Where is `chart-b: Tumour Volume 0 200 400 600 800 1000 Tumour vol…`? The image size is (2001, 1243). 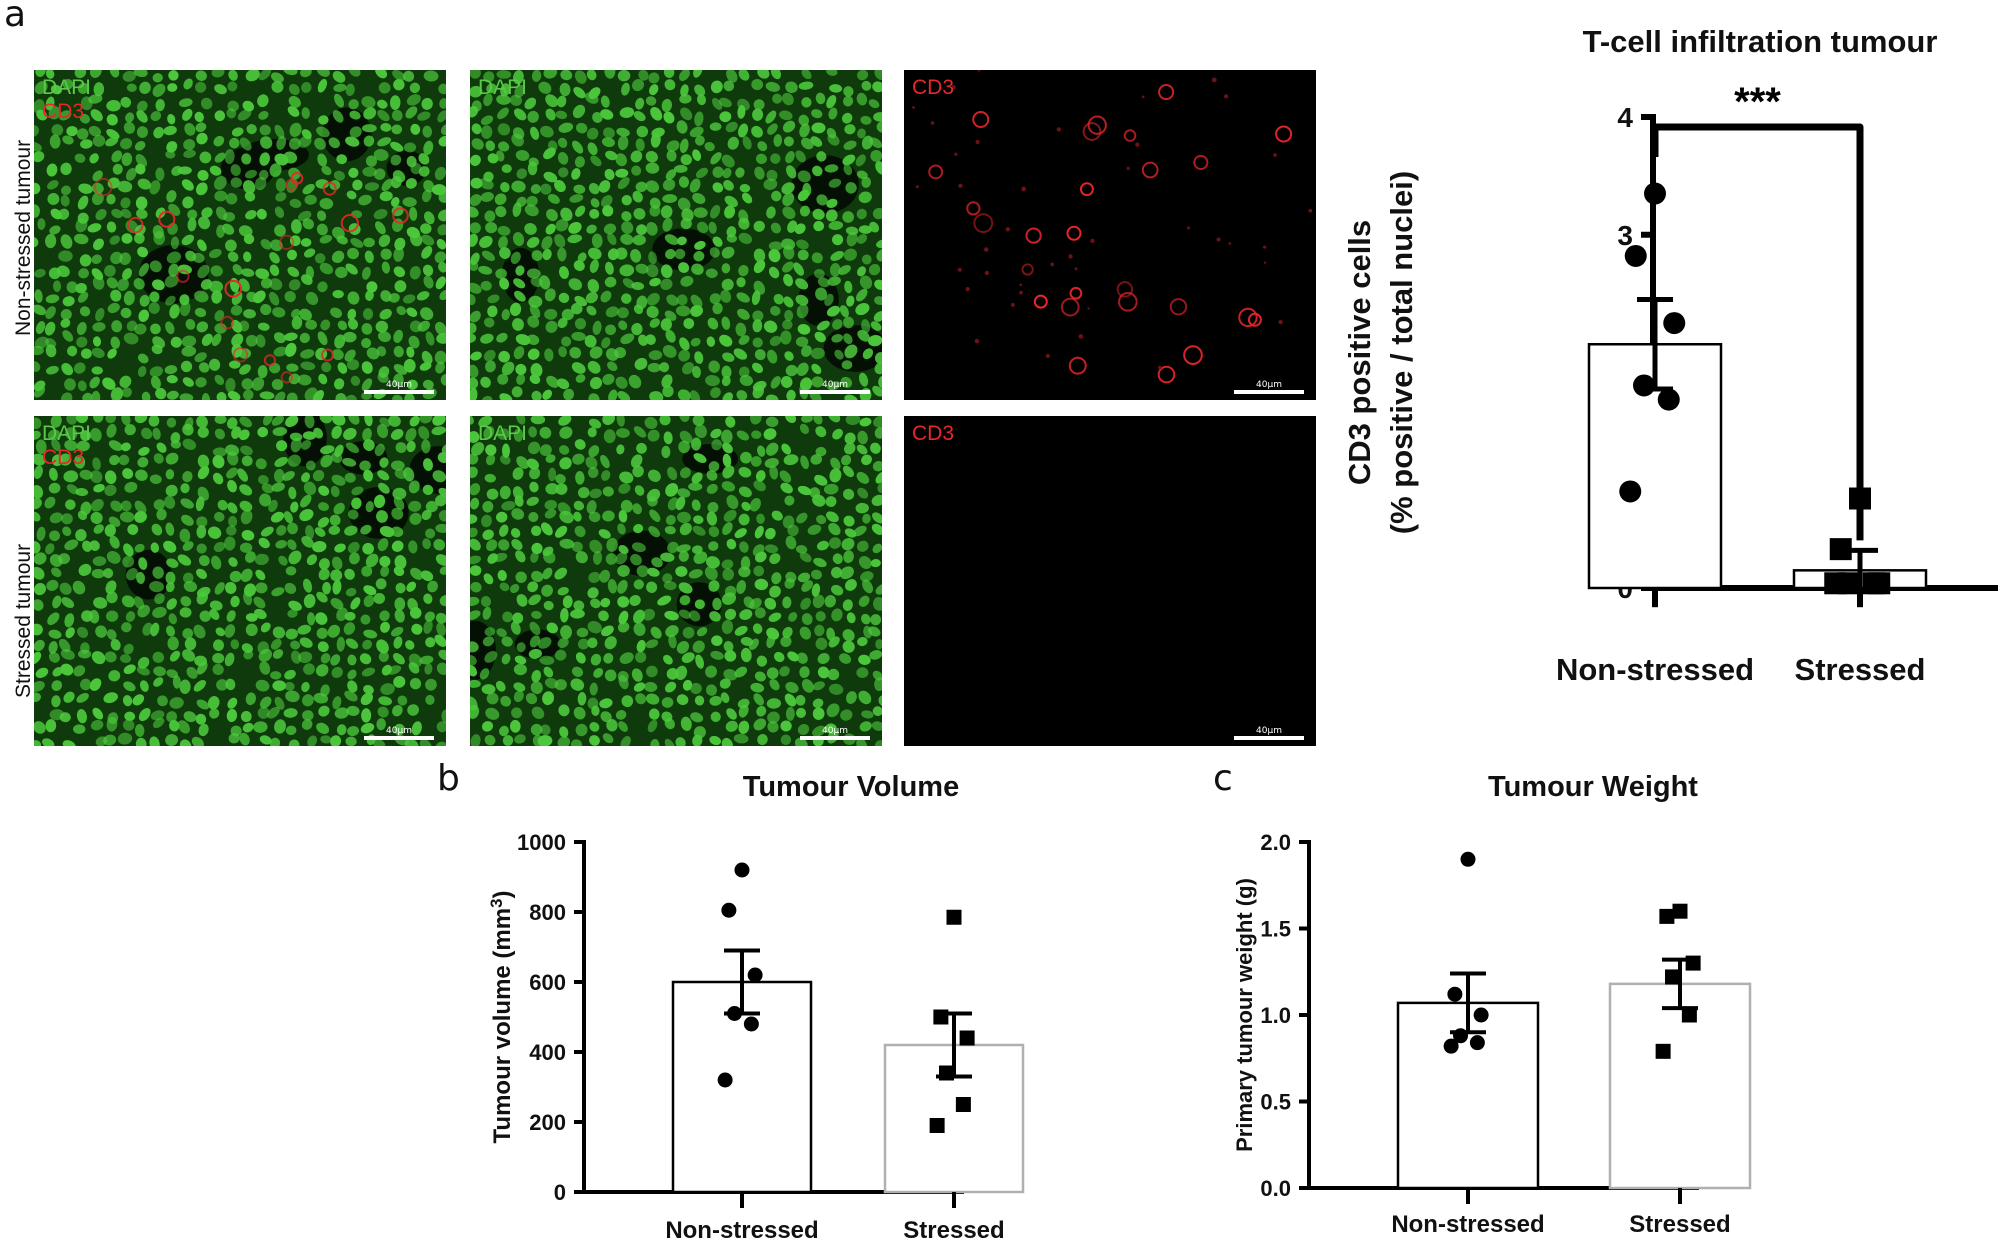
chart-b: Tumour Volume 0 200 400 600 800 1000 Tumour vol… is located at coordinates (756, 1007).